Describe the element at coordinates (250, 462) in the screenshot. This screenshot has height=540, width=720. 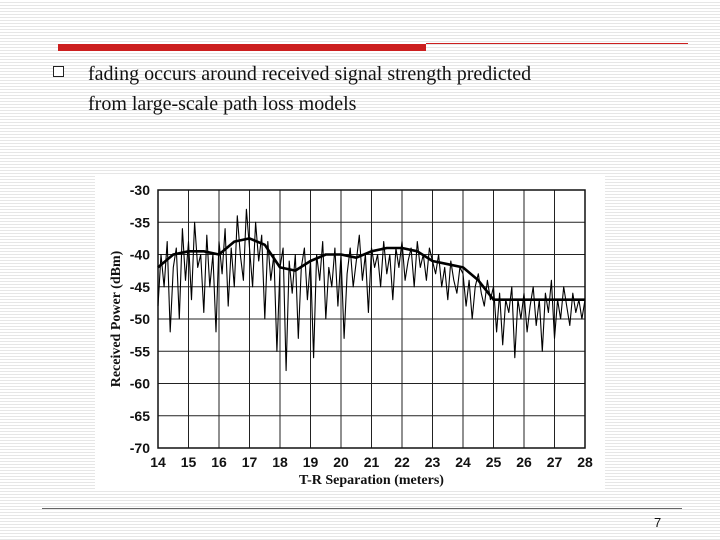
I see `x-tick-label: 17` at that location.